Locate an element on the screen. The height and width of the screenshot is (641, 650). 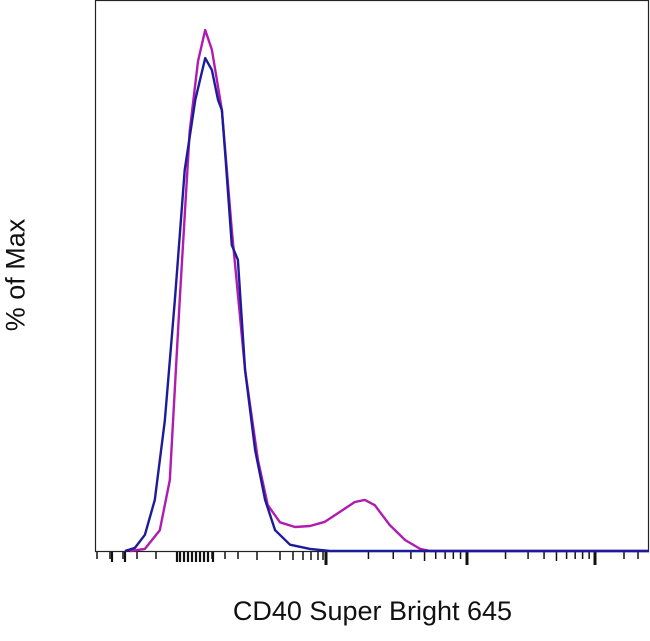
y-axis-label: % of Max is located at coordinates (15, 275).